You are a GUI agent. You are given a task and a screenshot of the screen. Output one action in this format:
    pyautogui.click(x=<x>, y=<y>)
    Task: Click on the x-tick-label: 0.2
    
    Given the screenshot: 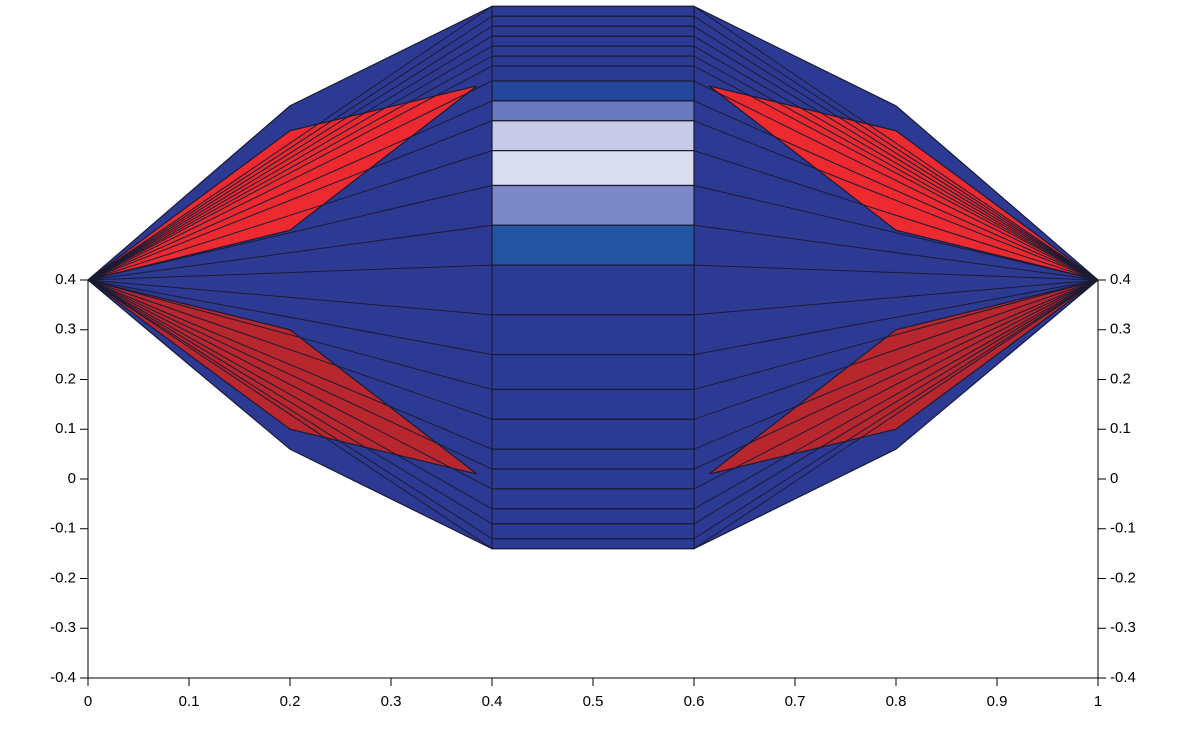 What is the action you would take?
    pyautogui.click(x=290, y=701)
    